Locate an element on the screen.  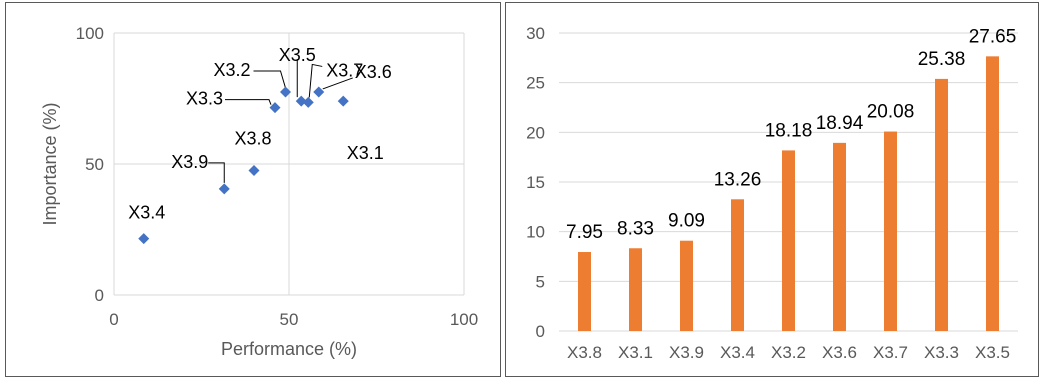
x-tick-label: 100 is located at coordinates (464, 319).